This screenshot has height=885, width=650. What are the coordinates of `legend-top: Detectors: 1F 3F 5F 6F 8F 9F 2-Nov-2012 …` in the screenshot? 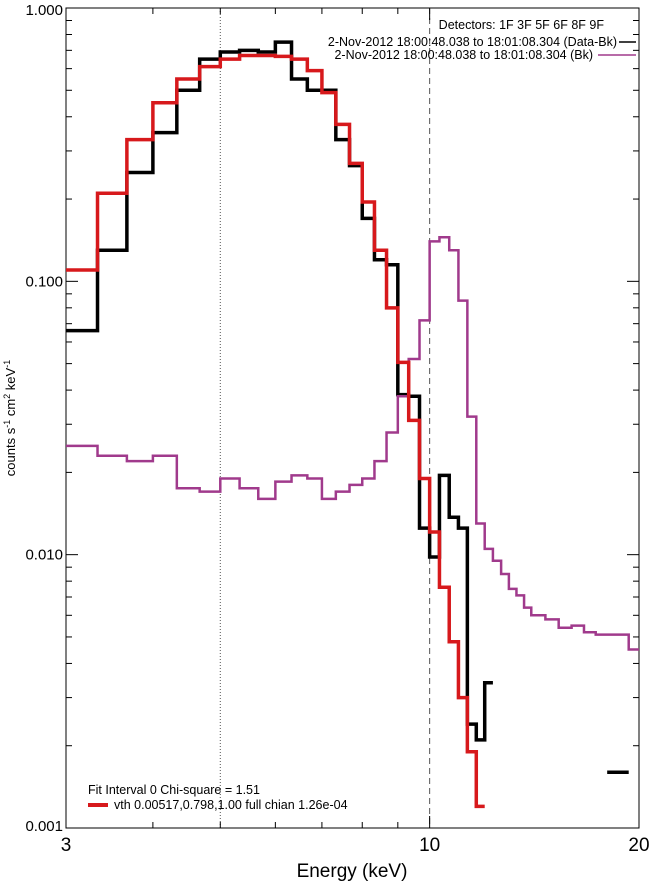 It's located at (482, 40).